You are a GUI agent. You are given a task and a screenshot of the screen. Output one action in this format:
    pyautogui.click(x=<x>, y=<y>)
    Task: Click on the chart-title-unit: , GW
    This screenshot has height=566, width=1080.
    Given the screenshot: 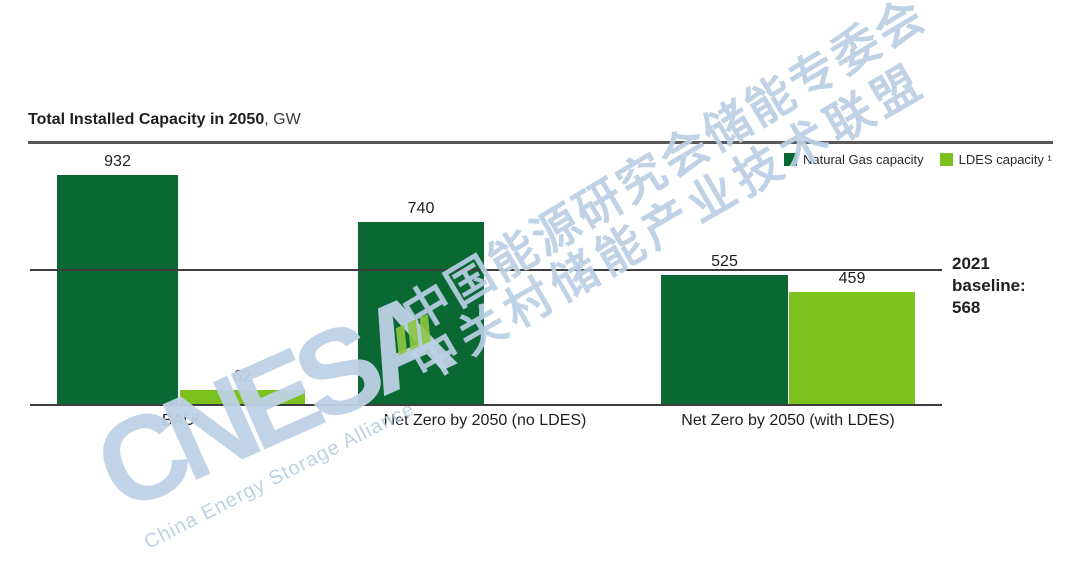 What is the action you would take?
    pyautogui.click(x=282, y=119)
    